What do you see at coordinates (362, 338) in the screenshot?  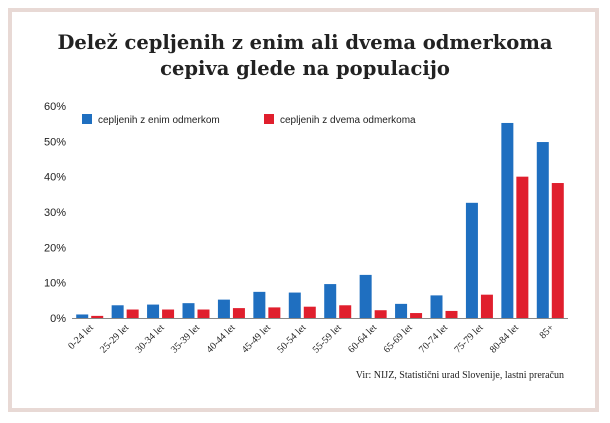 I see `x-tick-label: 60-64 let` at bounding box center [362, 338].